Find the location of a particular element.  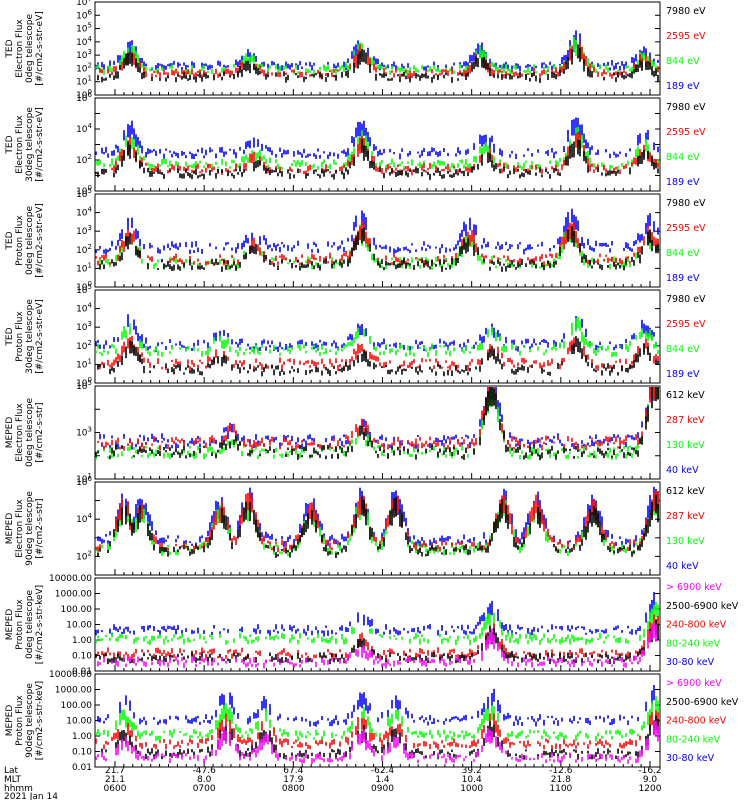

y-tick-label: 0.10 is located at coordinates (82, 657).